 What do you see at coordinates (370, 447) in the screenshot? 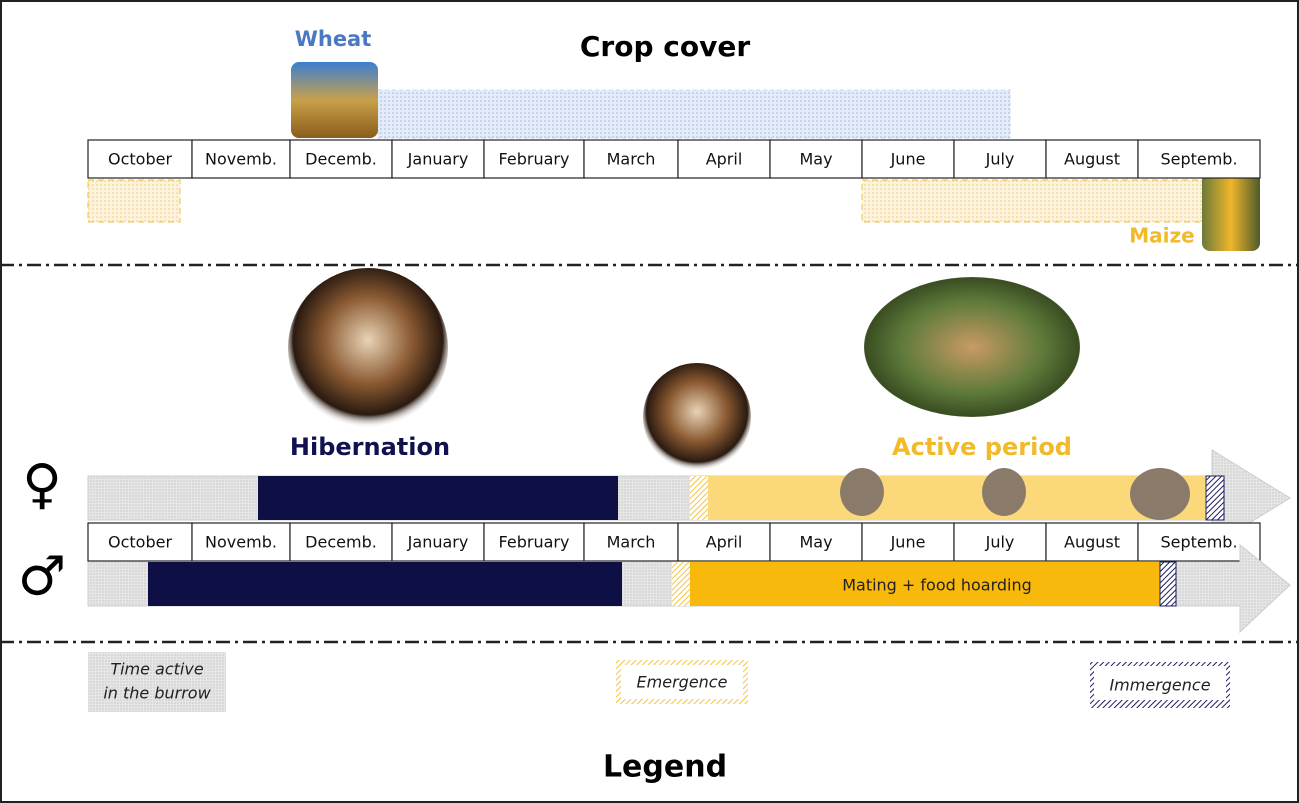
I see `hibernation-label: Hibernation` at bounding box center [370, 447].